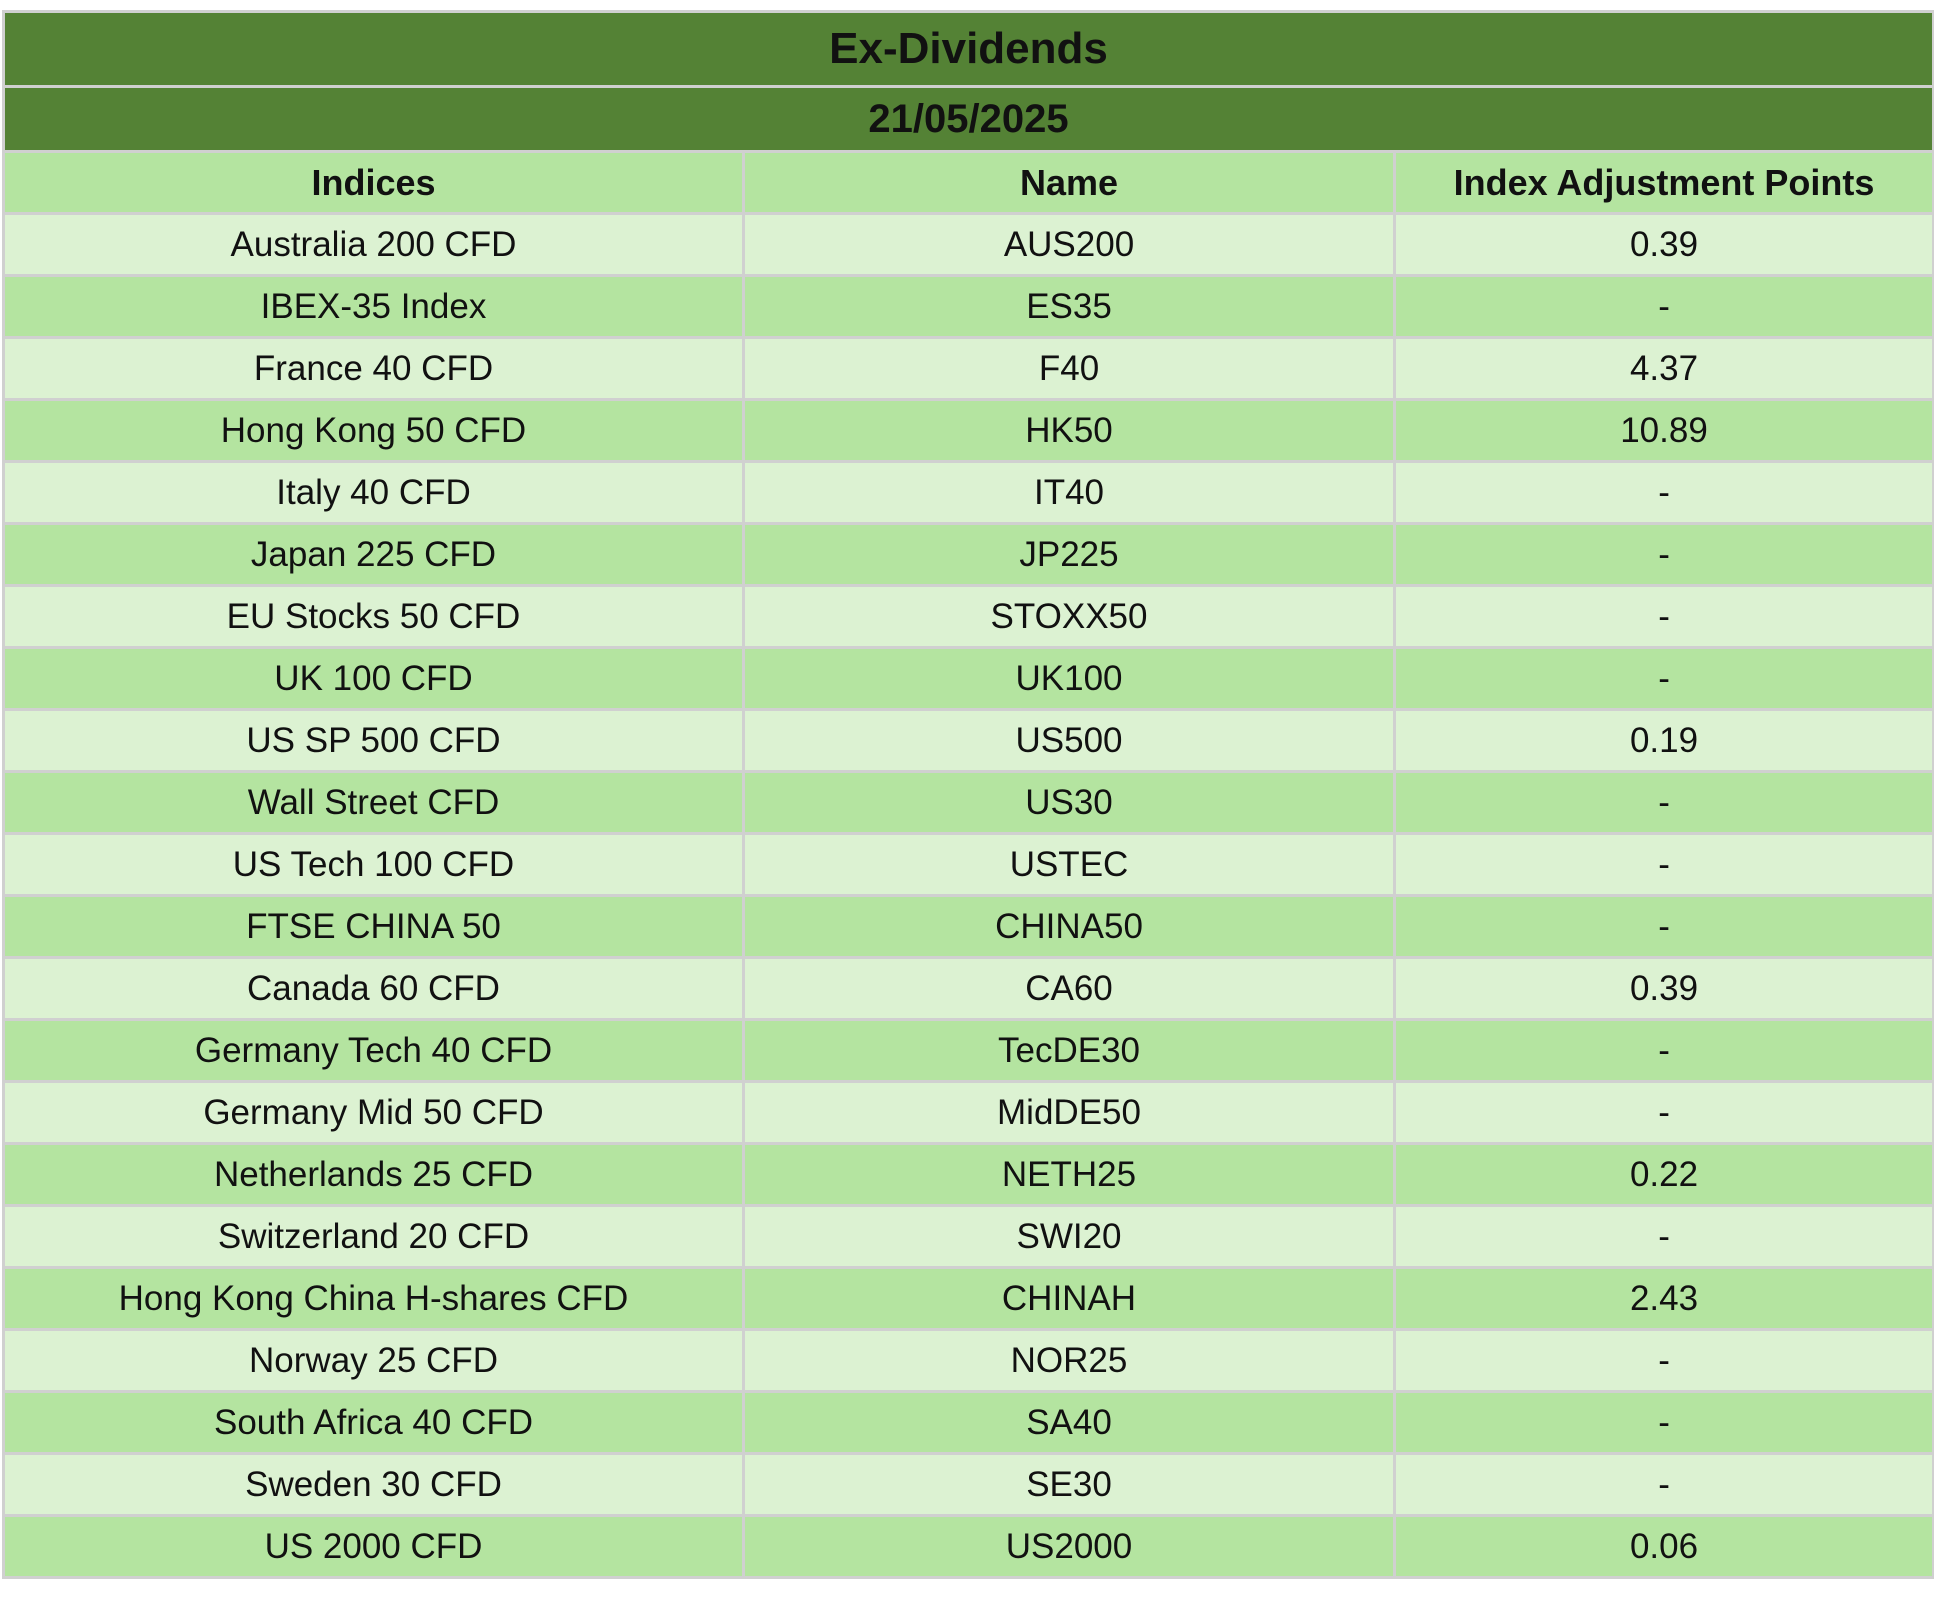 The height and width of the screenshot is (1602, 1934). I want to click on cell-name: F40, so click(1069, 368).